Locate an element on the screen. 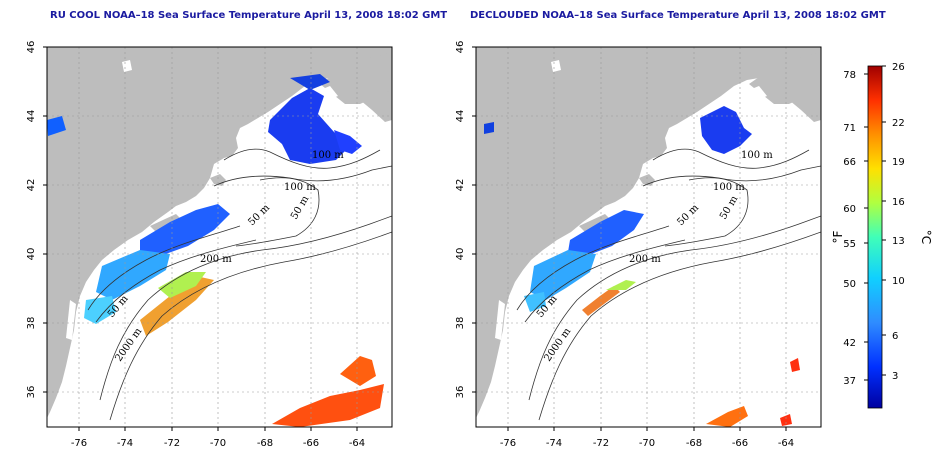 The image size is (950, 475). colorbar-ticks is located at coordinates (875, 223).